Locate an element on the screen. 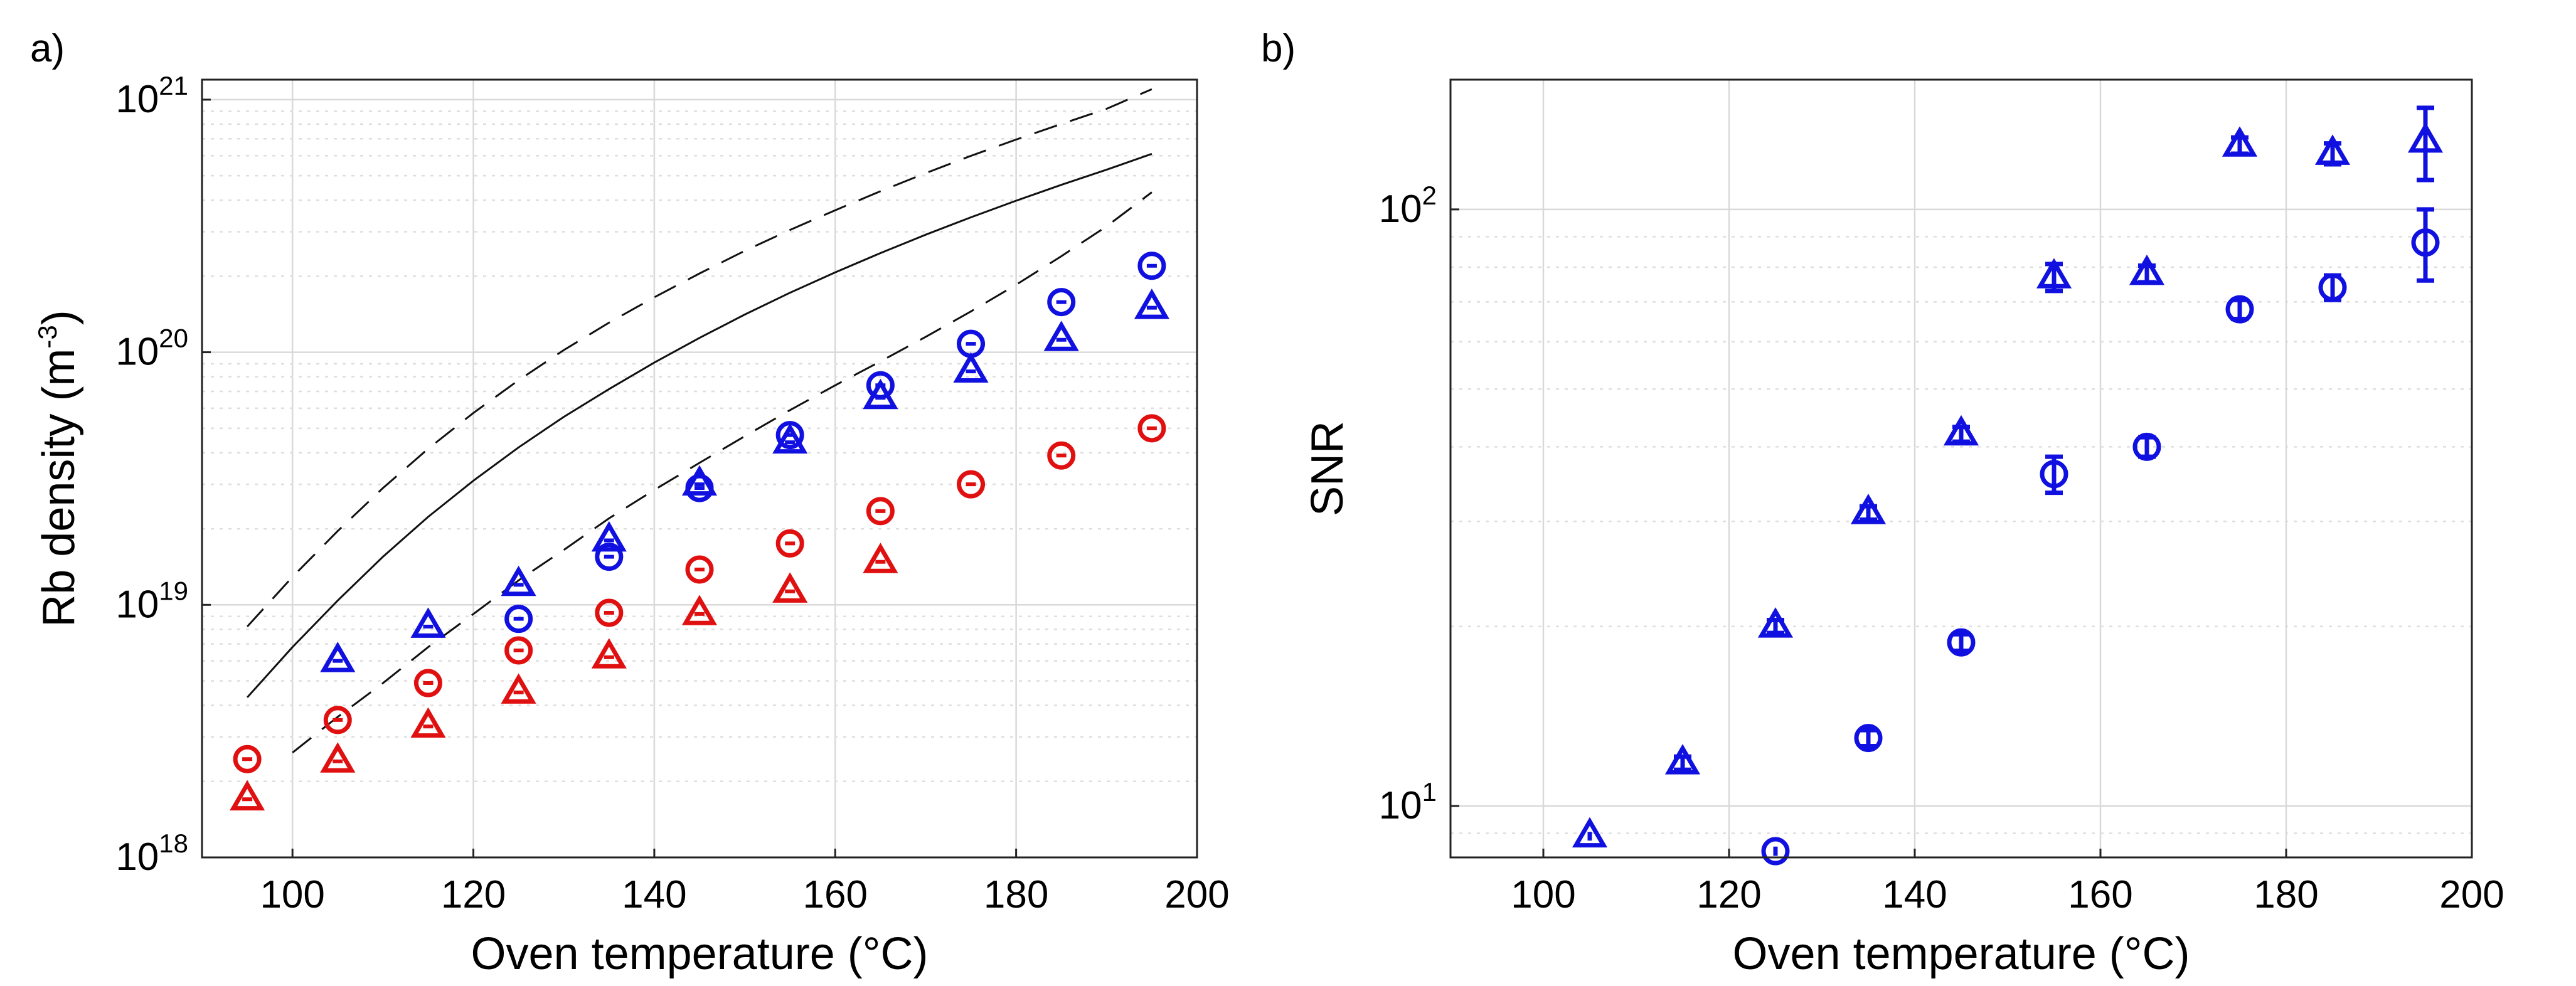  panel-b-label: b) is located at coordinates (1278, 48).